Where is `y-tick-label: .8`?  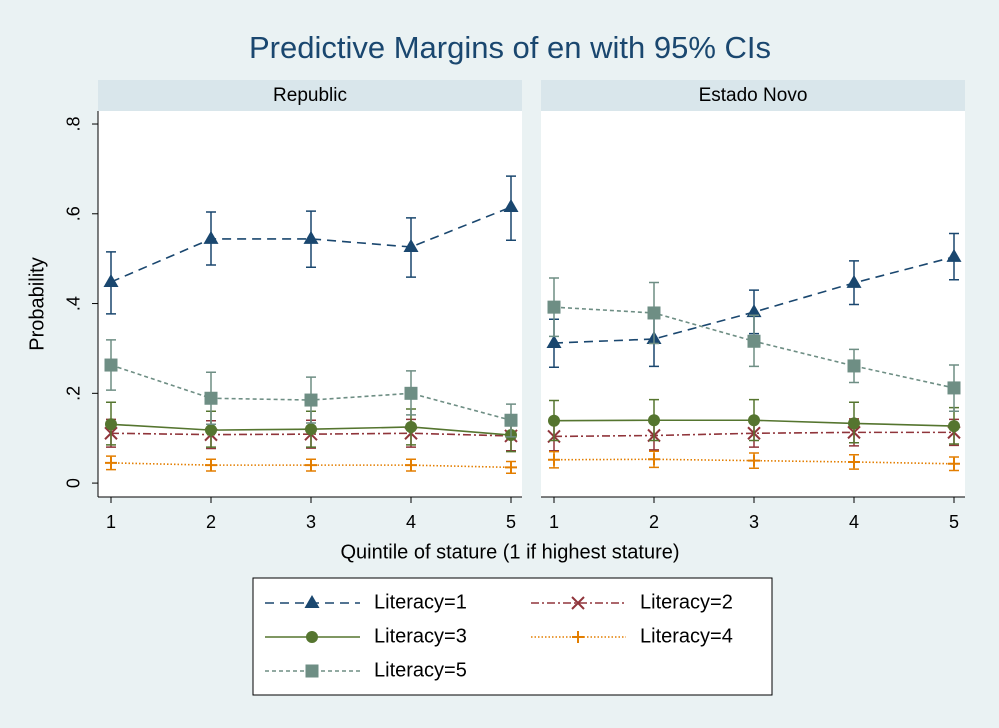 y-tick-label: .8 is located at coordinates (74, 124).